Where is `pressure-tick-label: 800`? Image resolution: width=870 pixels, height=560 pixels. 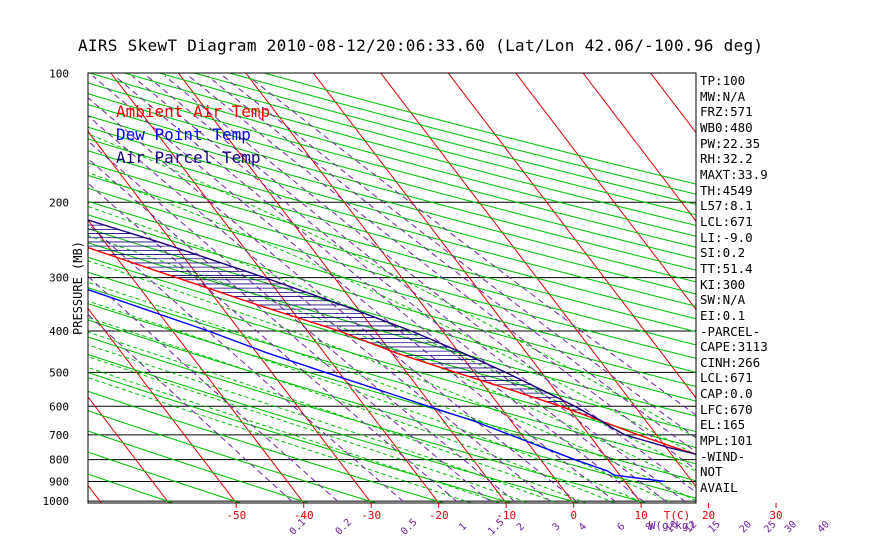 pressure-tick-label: 800 is located at coordinates (59, 460).